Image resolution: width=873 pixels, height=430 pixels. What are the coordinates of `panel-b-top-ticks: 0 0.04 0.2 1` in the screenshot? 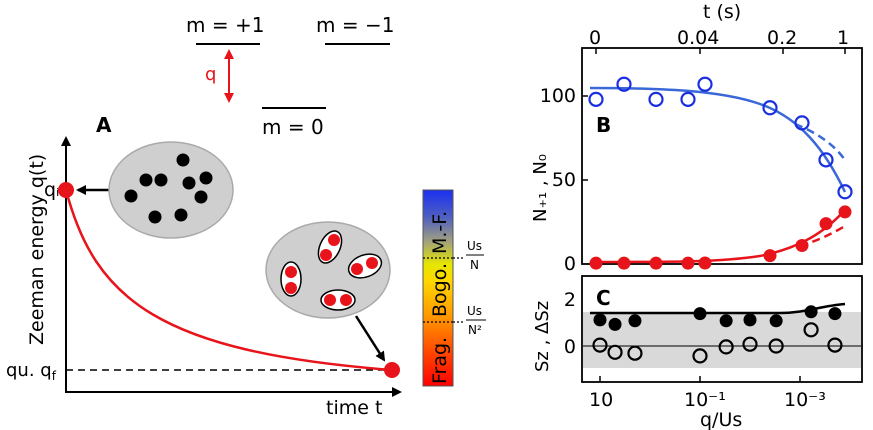 It's located at (719, 40).